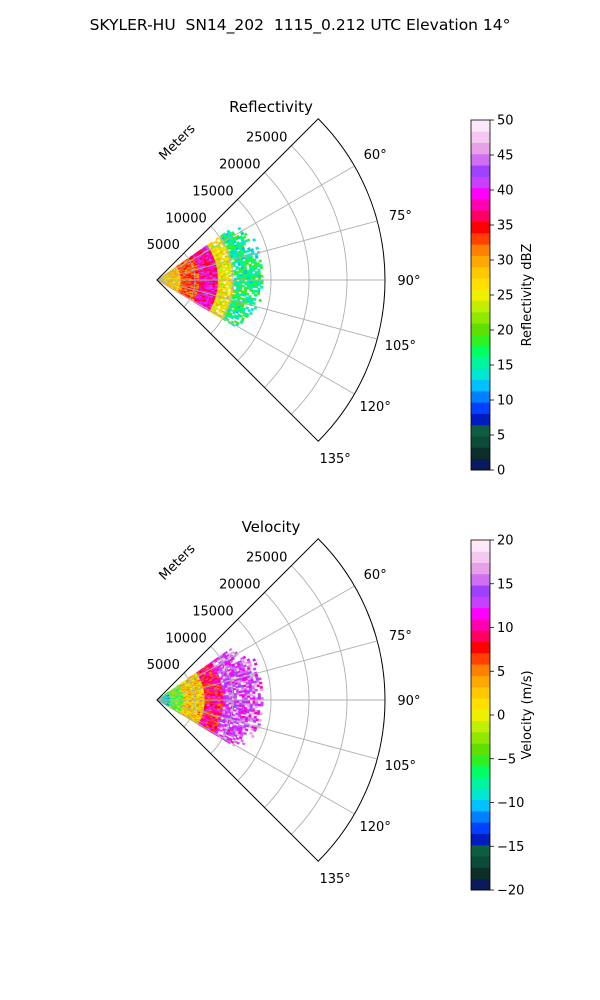 This screenshot has width=600, height=1000. Describe the element at coordinates (334, 459) in the screenshot. I see `azimuth-tick-label: 135°` at that location.